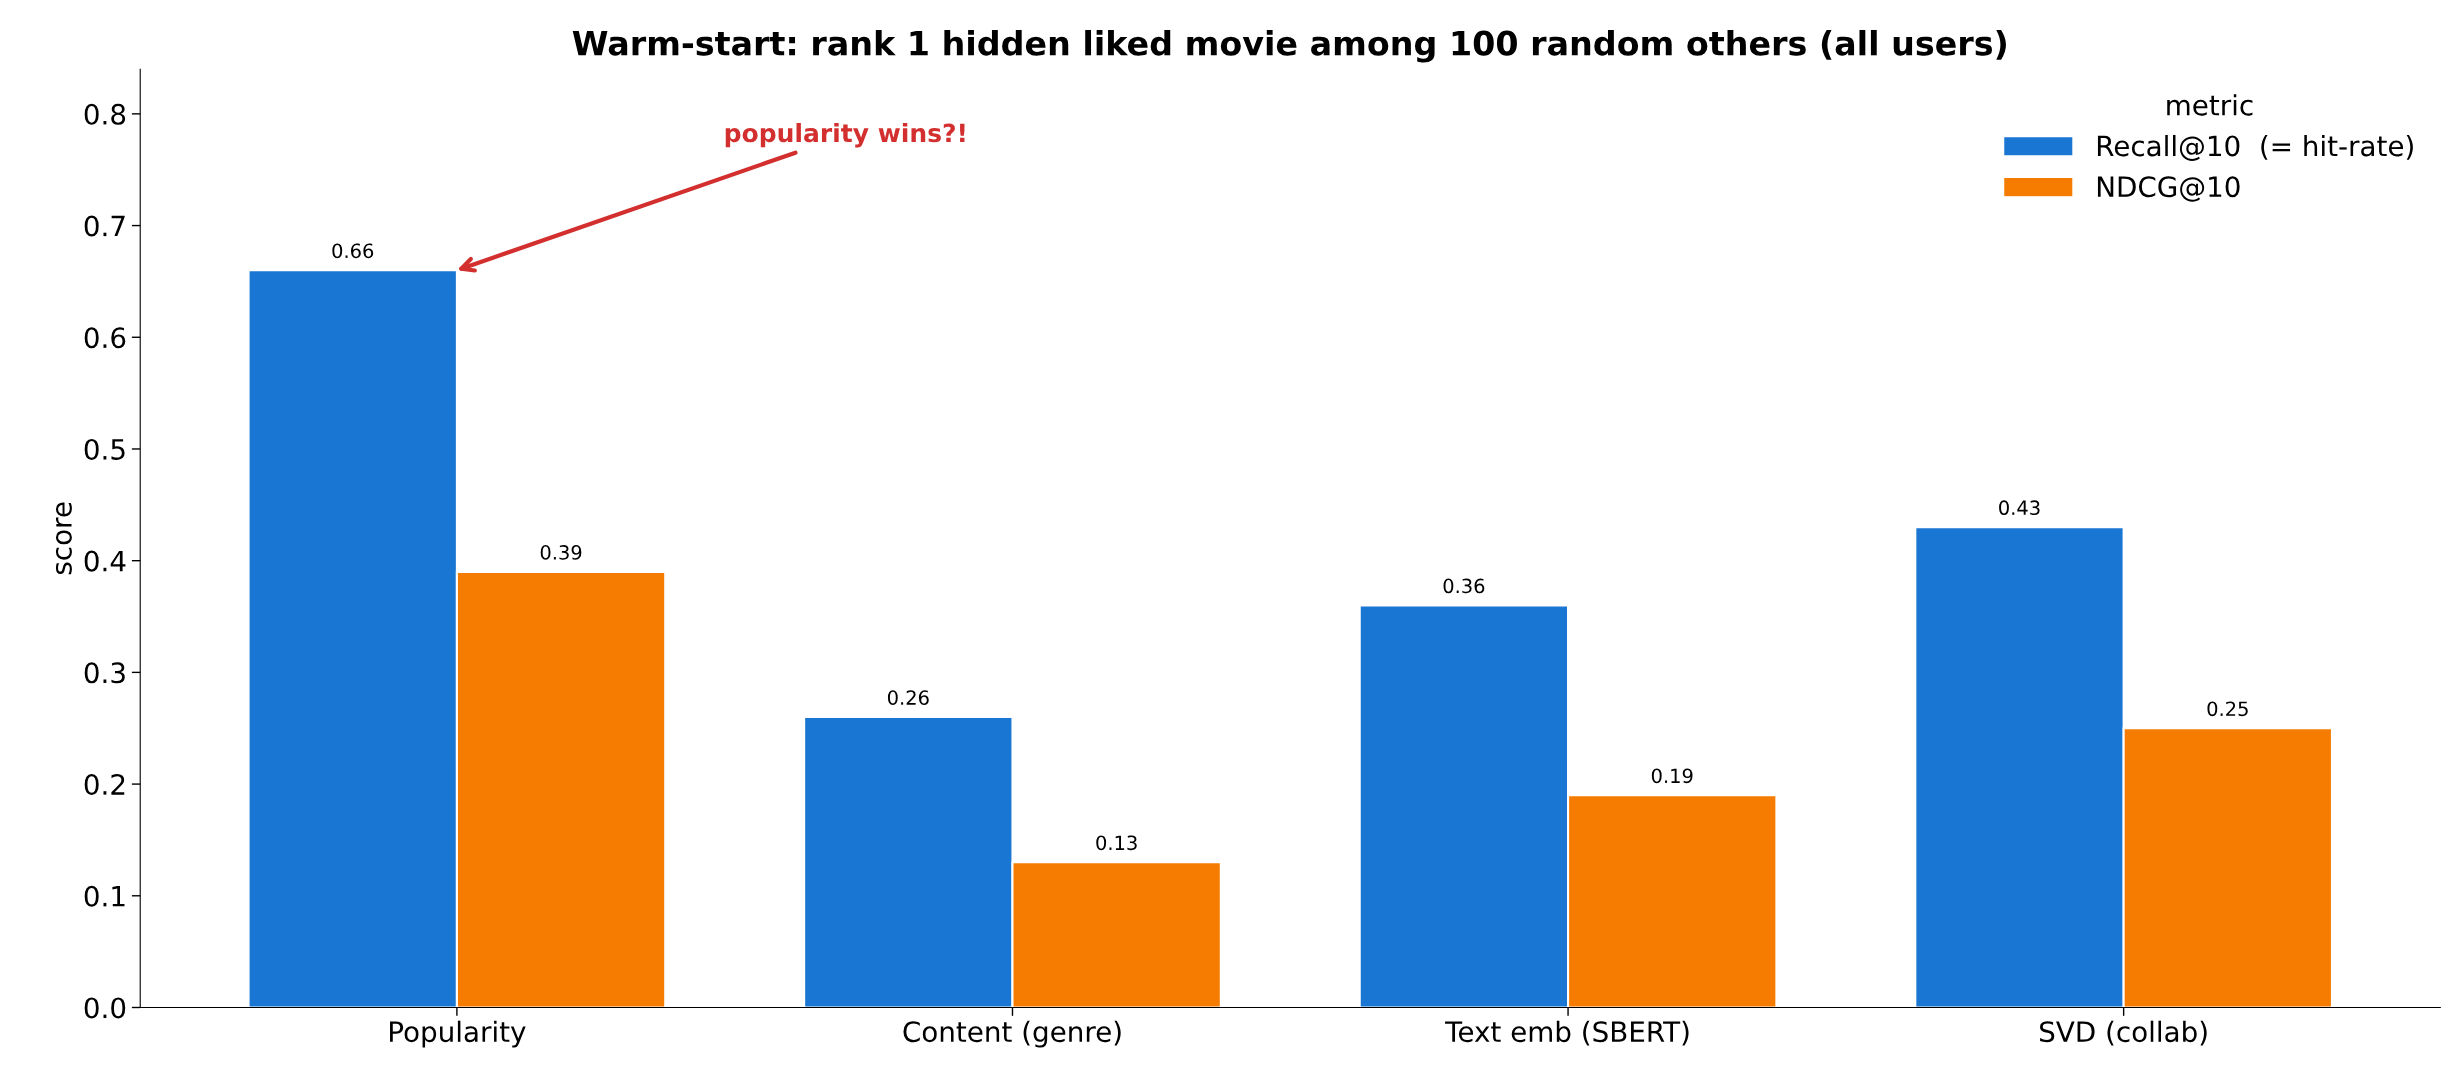 This screenshot has width=2460, height=1081. What do you see at coordinates (1464, 586) in the screenshot?
I see `data-label: 0.36` at bounding box center [1464, 586].